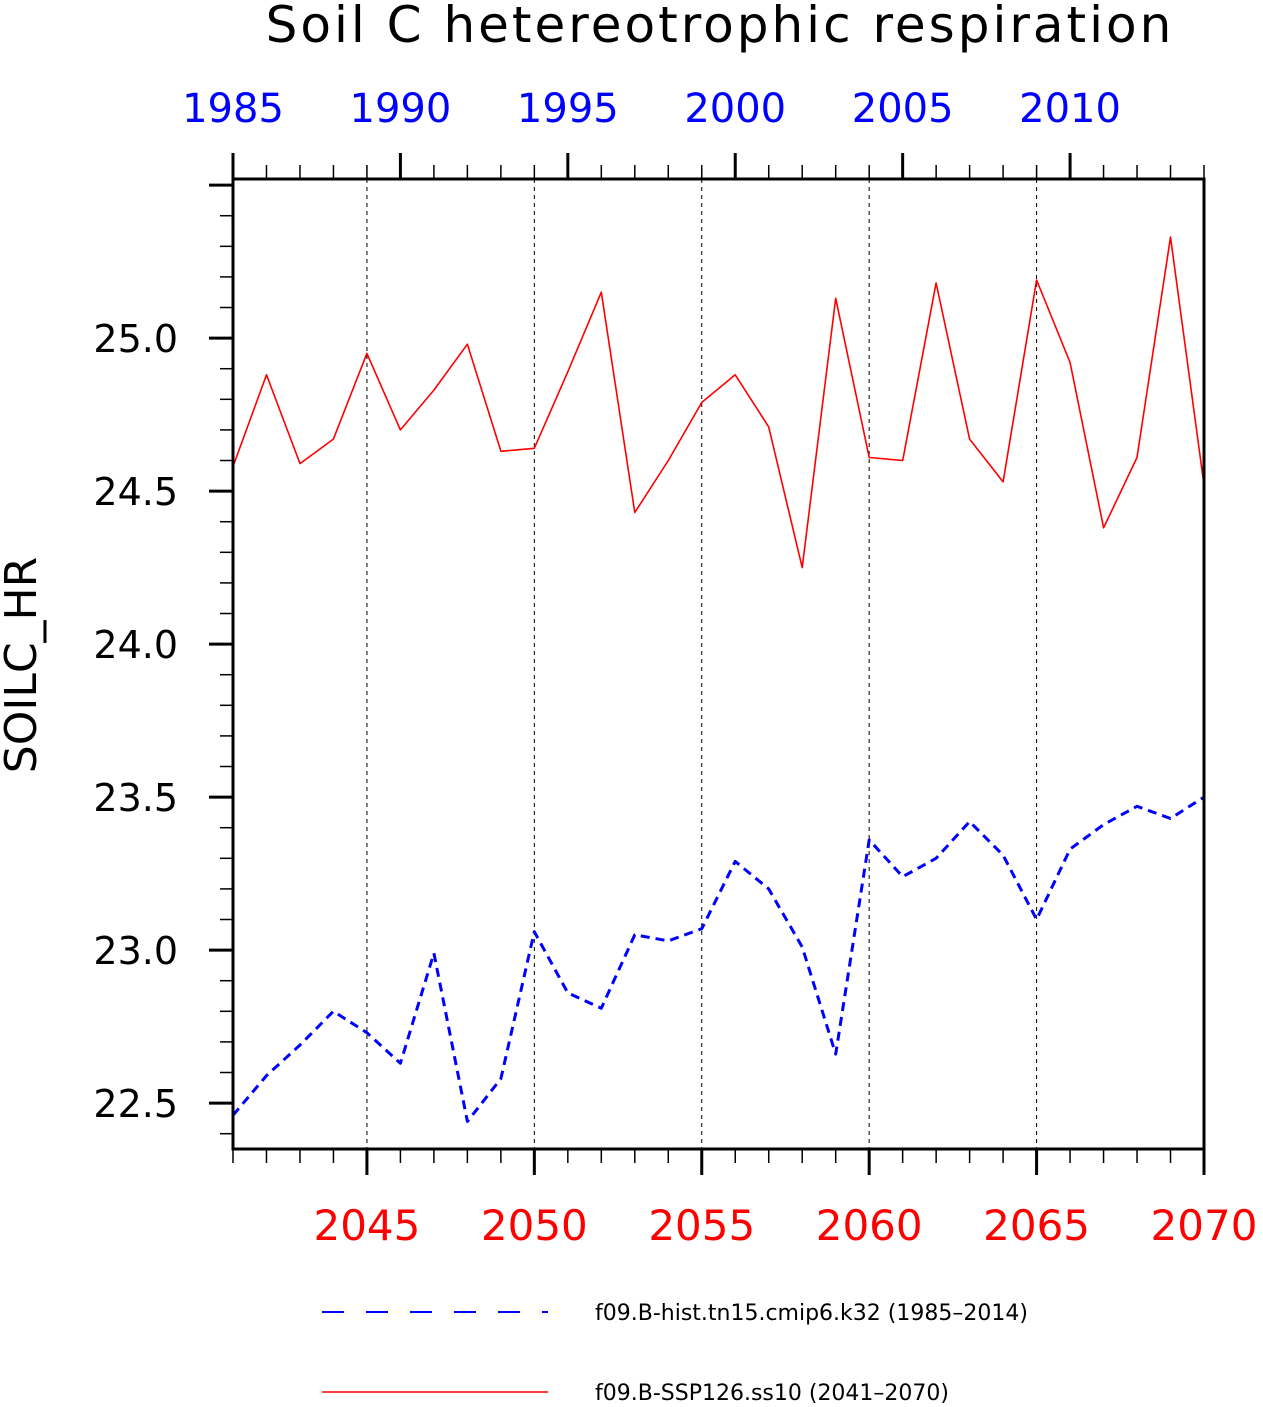  What do you see at coordinates (366, 1225) in the screenshot?
I see `x-bottom-tick-label: 2045` at bounding box center [366, 1225].